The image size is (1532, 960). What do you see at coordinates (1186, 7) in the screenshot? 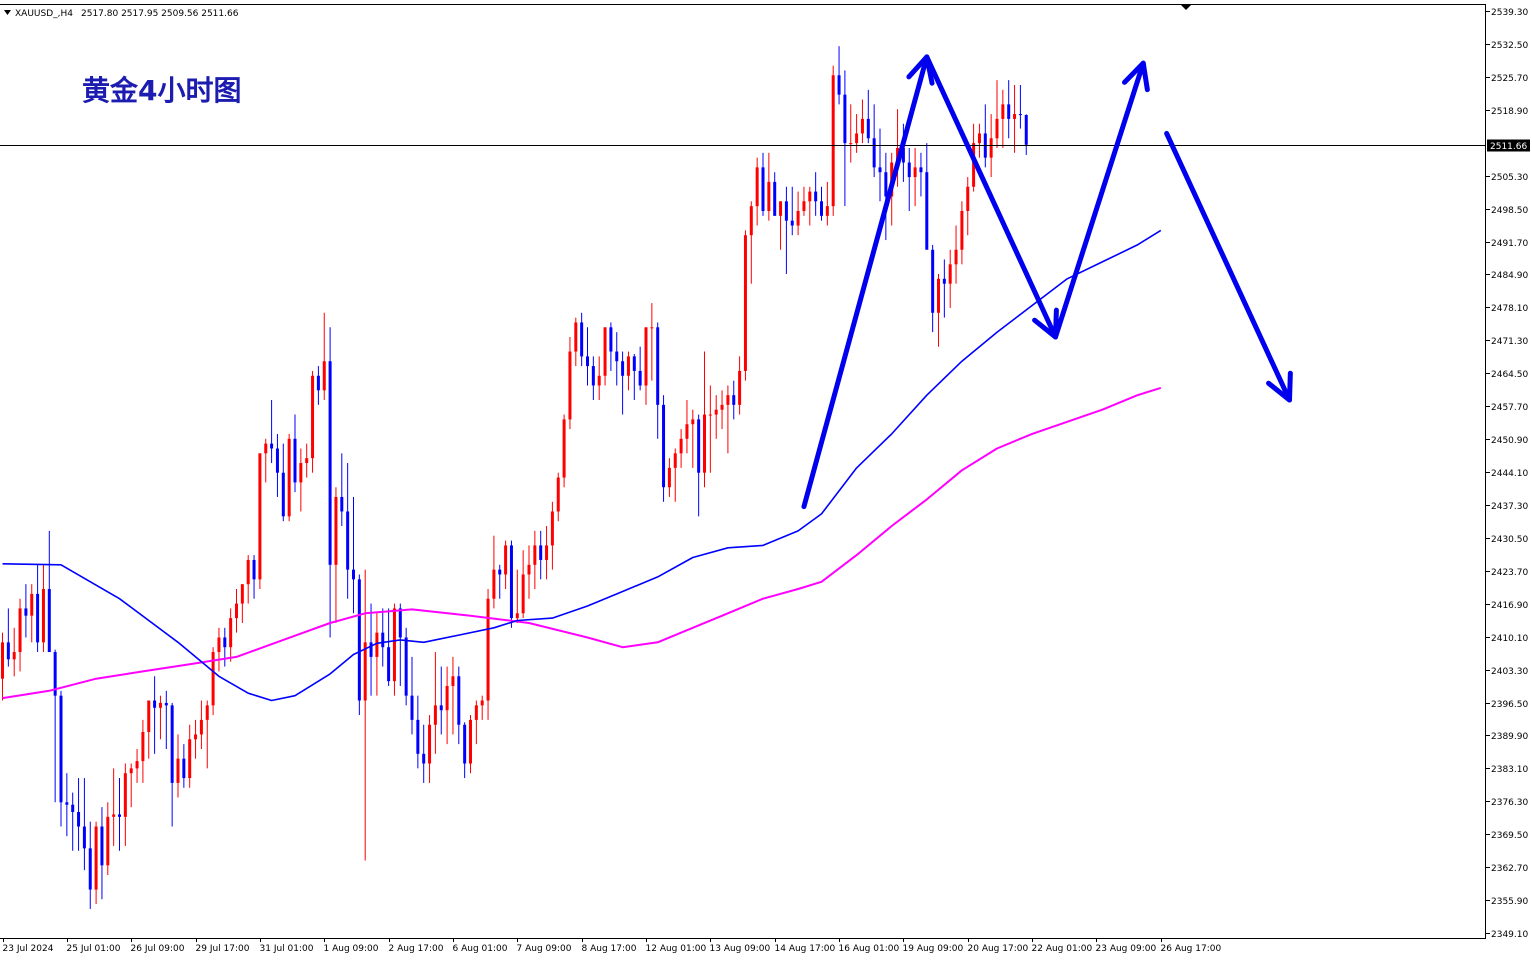
I see `chart-shift-marker-icon` at bounding box center [1186, 7].